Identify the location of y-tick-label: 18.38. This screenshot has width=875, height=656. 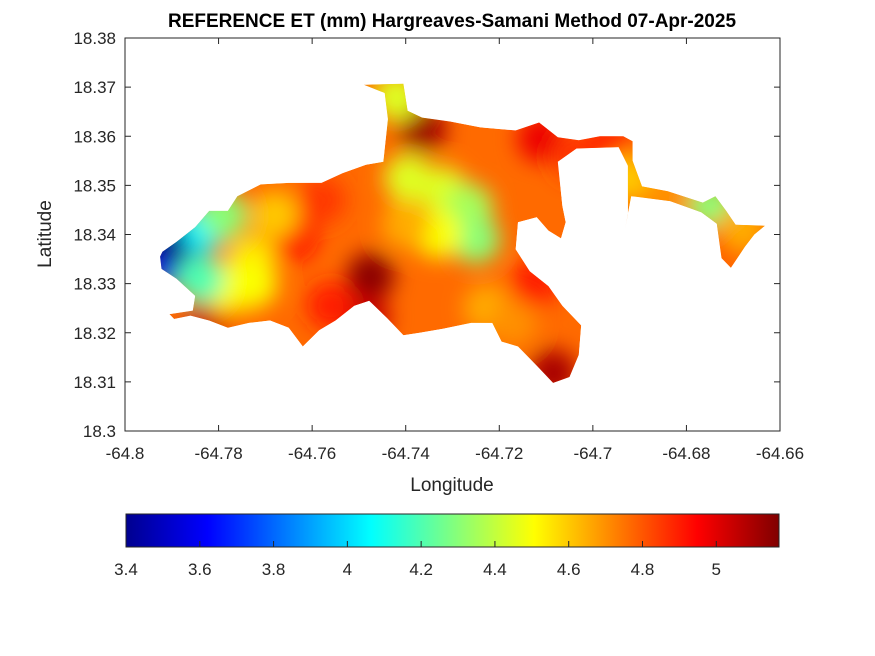
(94, 38).